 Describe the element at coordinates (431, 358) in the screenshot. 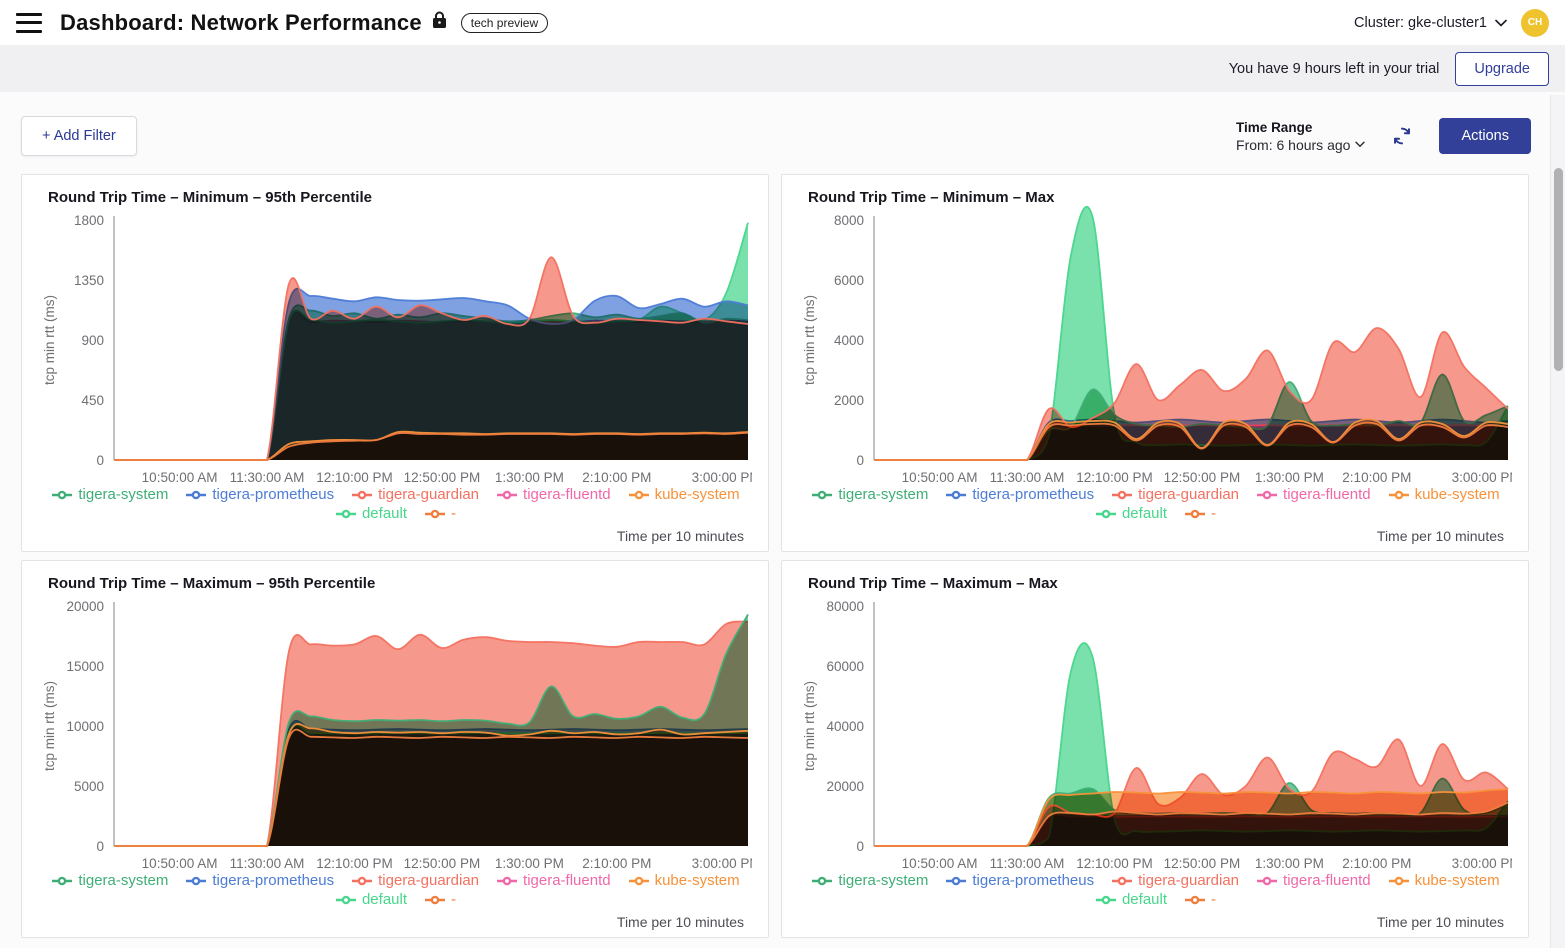

I see `area-series-tigera-guardian` at that location.